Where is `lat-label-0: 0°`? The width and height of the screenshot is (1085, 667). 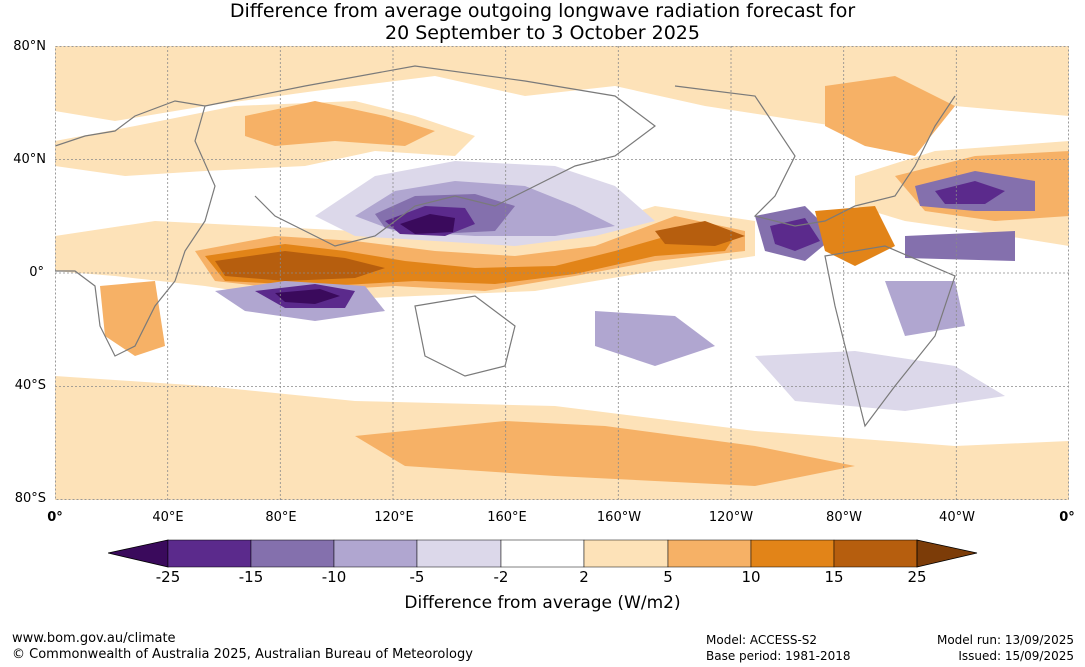
lat-label-0: 0° is located at coordinates (36, 272).